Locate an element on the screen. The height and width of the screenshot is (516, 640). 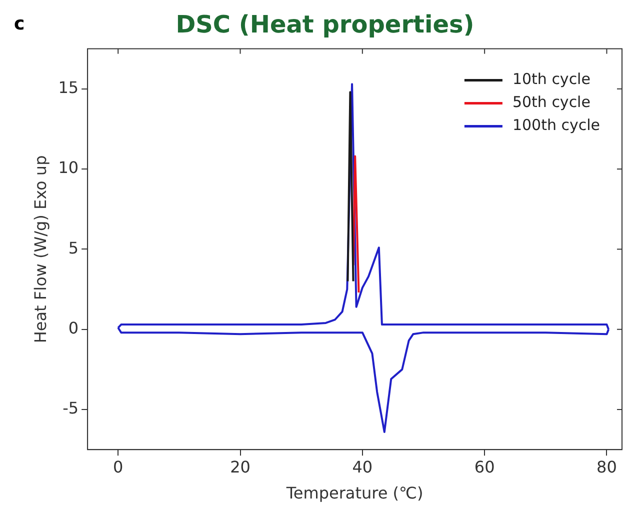
x-tick-label: 60 is located at coordinates (484, 466).